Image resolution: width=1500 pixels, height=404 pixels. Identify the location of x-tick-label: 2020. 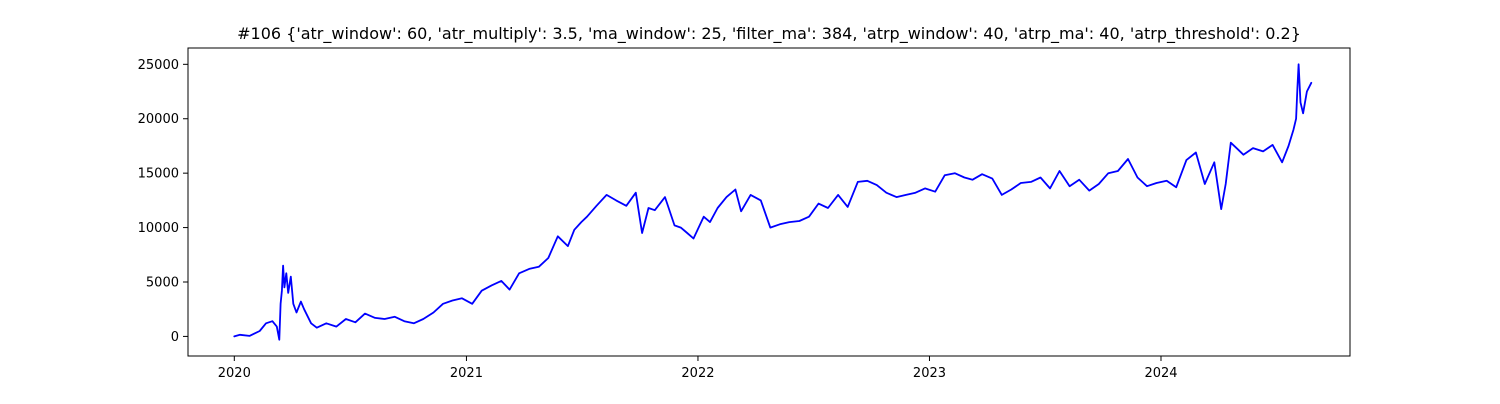
(234, 373).